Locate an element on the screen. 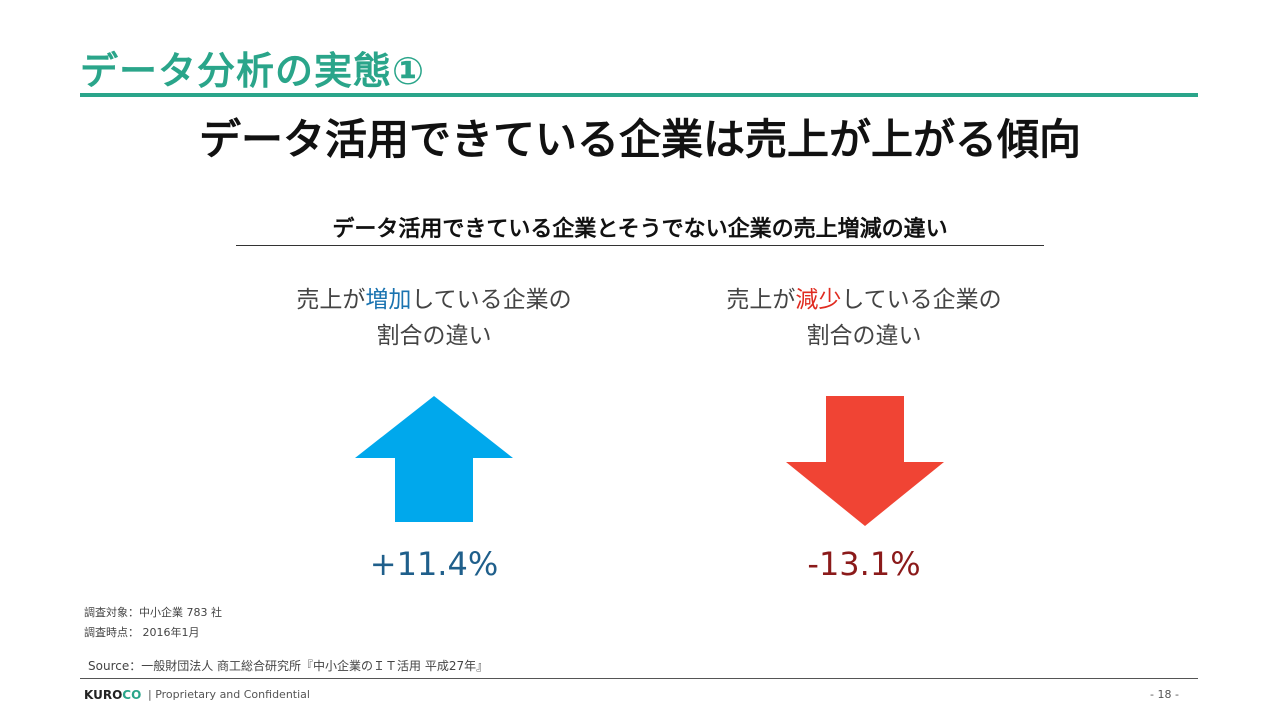 This screenshot has width=1280, height=720. footer-divider is located at coordinates (639, 678).